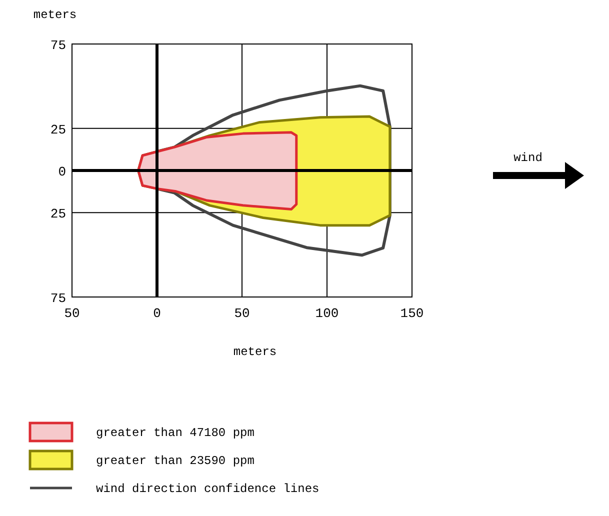  What do you see at coordinates (208, 489) in the screenshot?
I see `legend-label: wind direction confidence lines` at bounding box center [208, 489].